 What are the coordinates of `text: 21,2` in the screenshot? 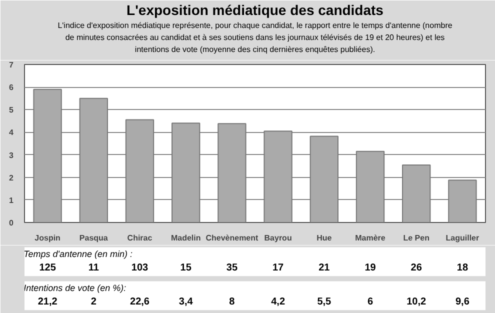 It's located at (48, 302).